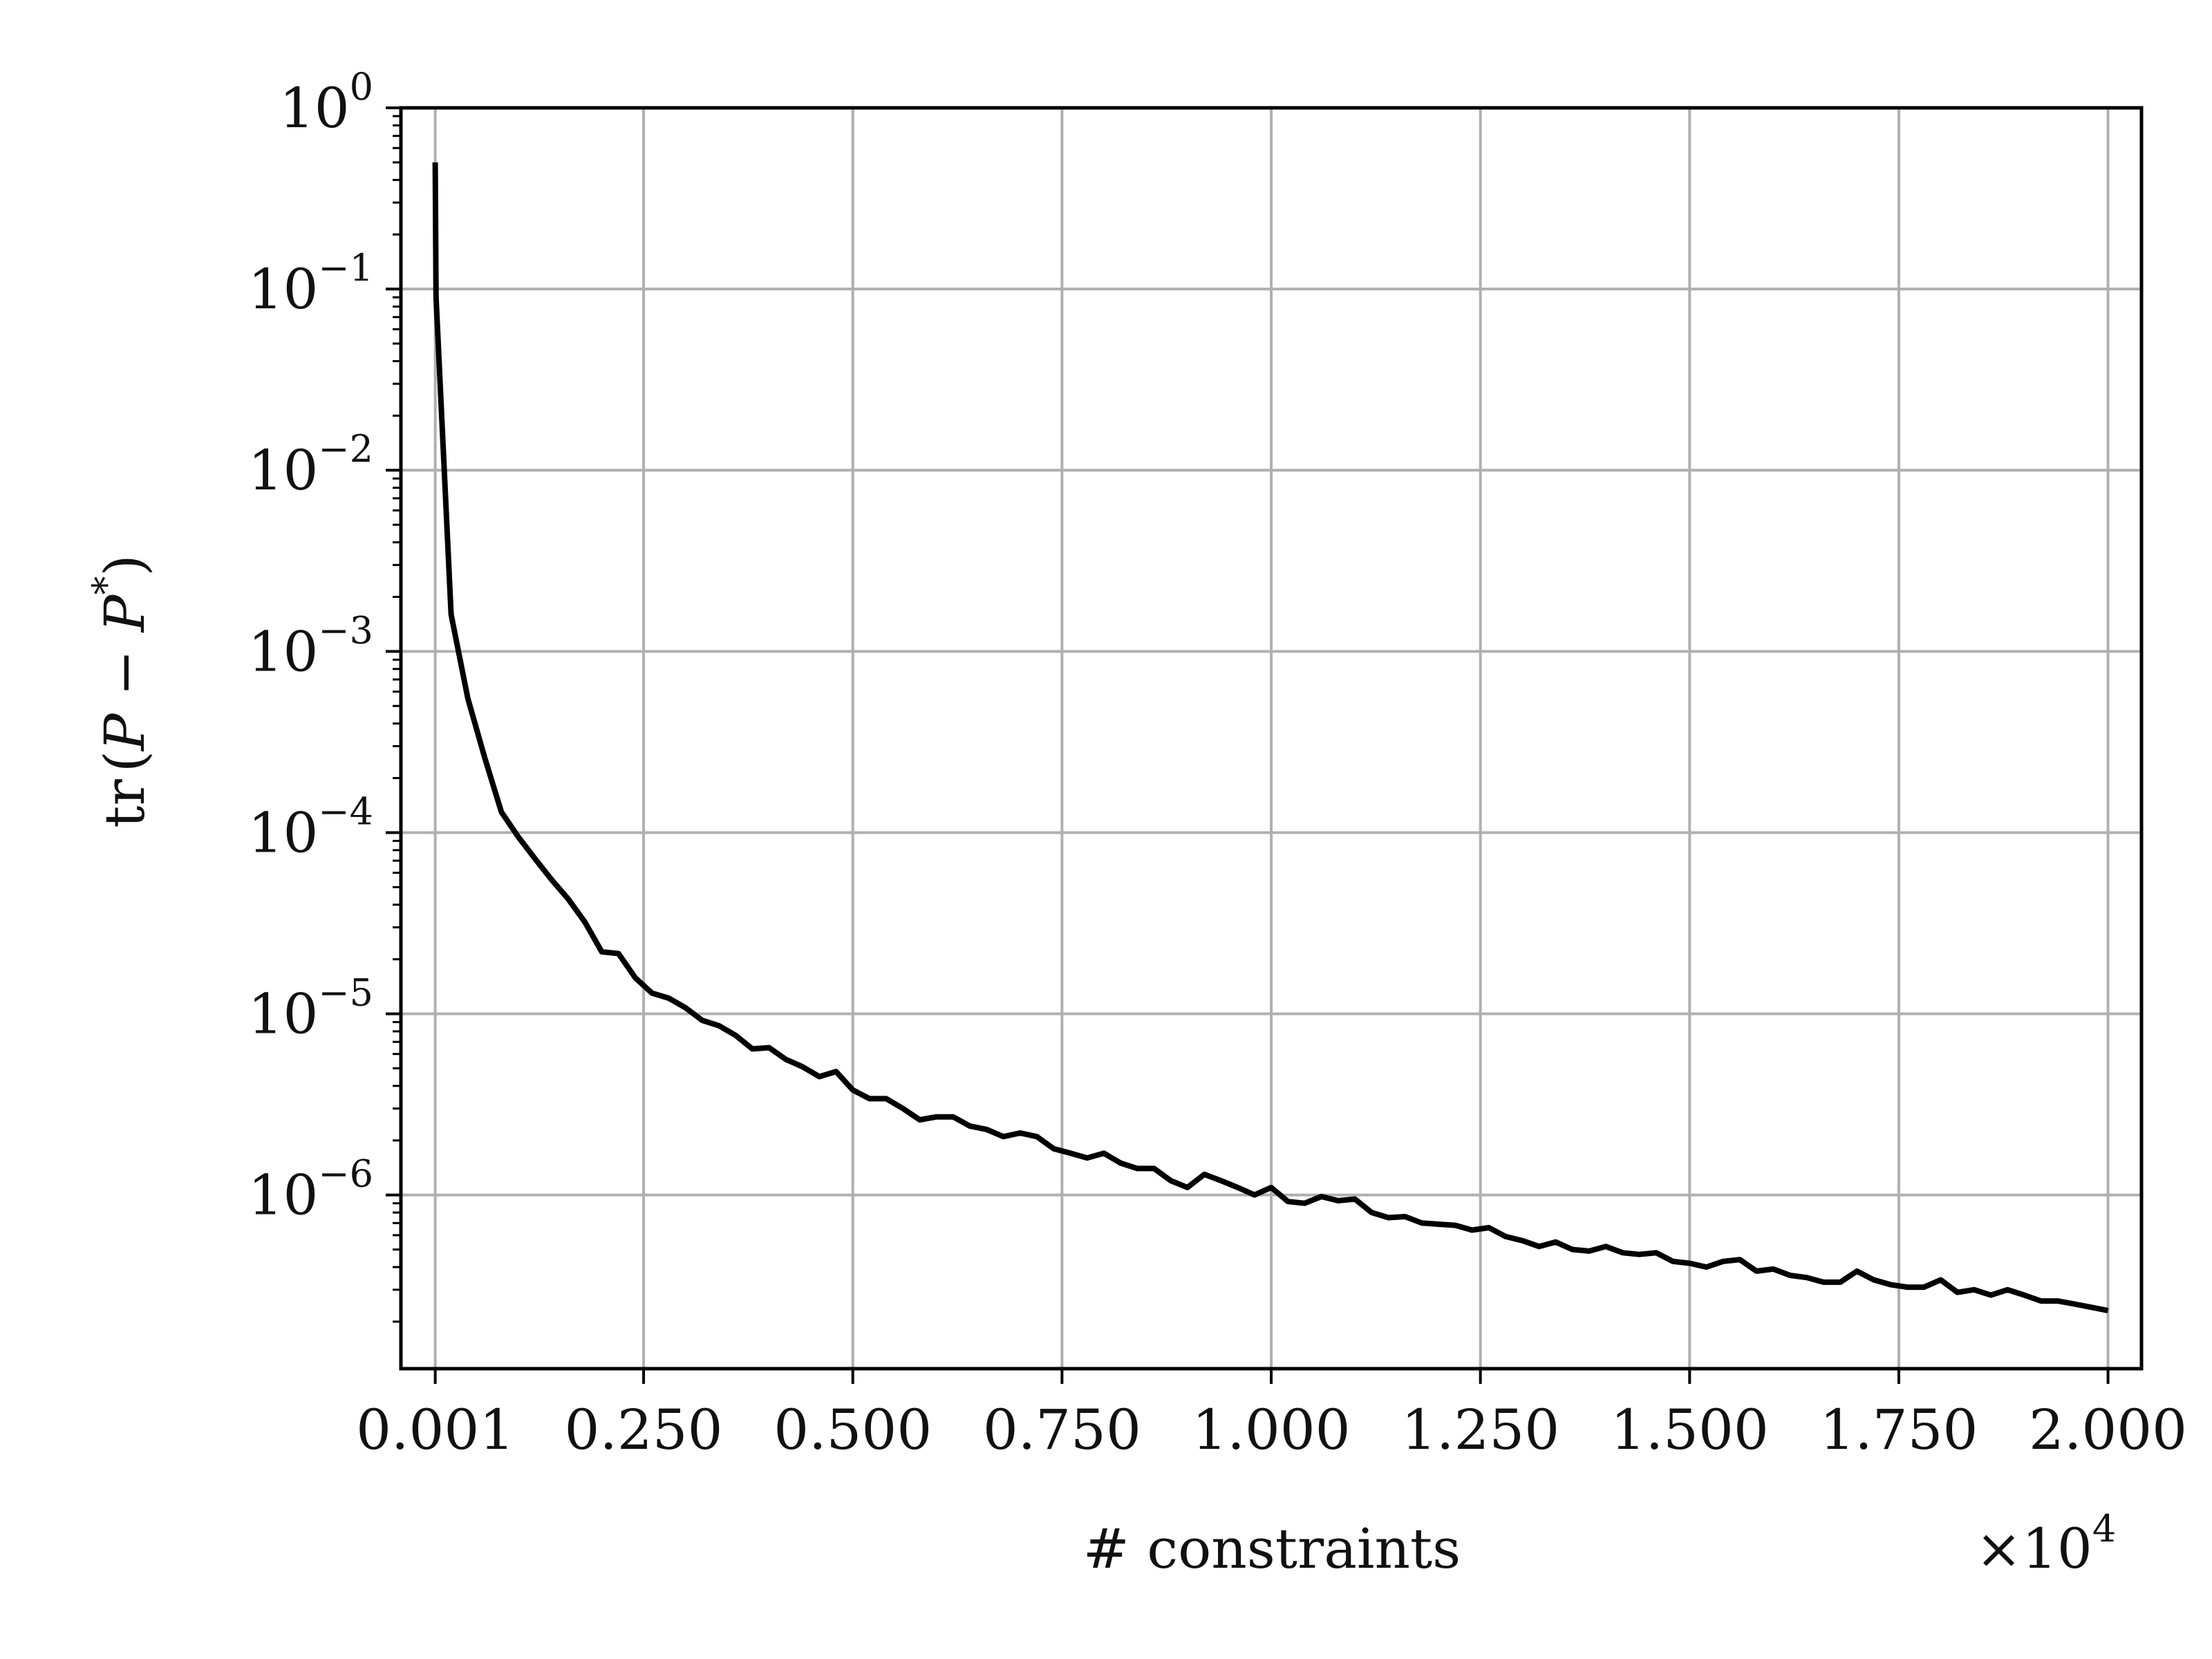 This screenshot has width=2212, height=1659. What do you see at coordinates (310, 1009) in the screenshot?
I see `y-tick-label: 10⁻⁵` at bounding box center [310, 1009].